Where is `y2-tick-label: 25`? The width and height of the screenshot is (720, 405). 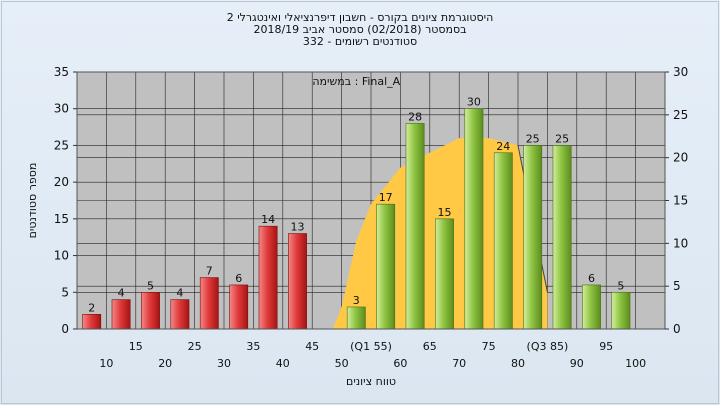
y2-tick-label: 25 is located at coordinates (680, 115).